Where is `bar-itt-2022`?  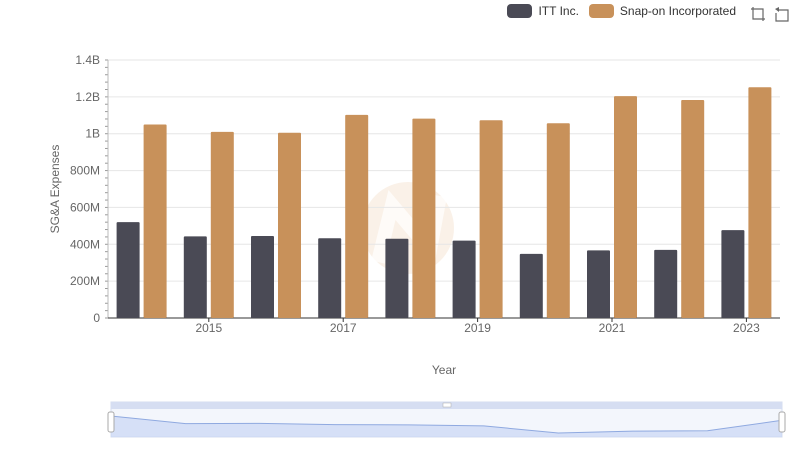
bar-itt-2022 is located at coordinates (666, 283).